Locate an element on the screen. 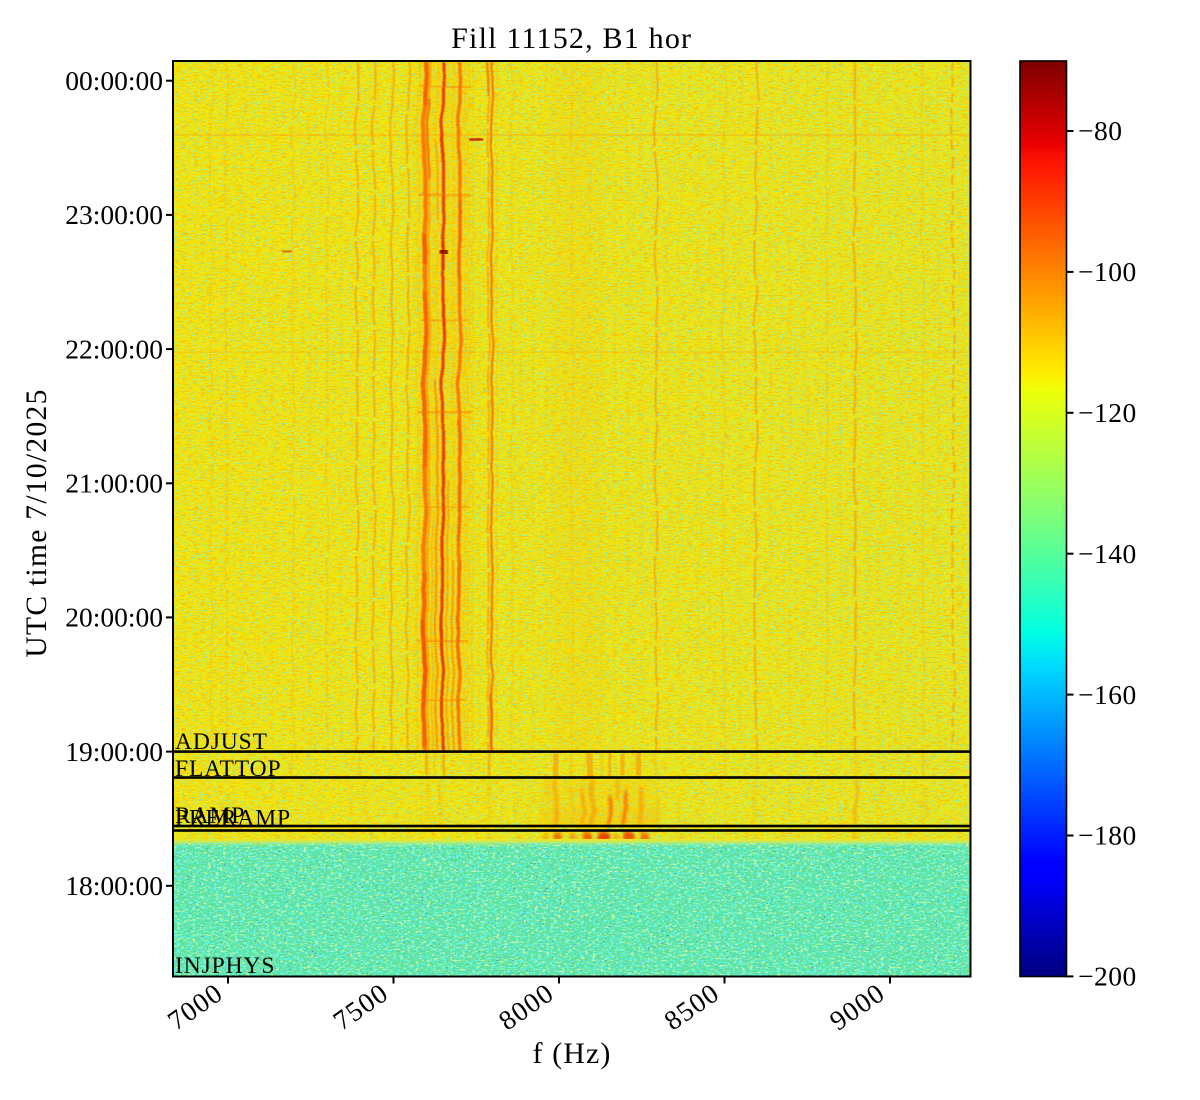 This screenshot has width=1200, height=1100. svg-text: −80 is located at coordinates (1100, 130).